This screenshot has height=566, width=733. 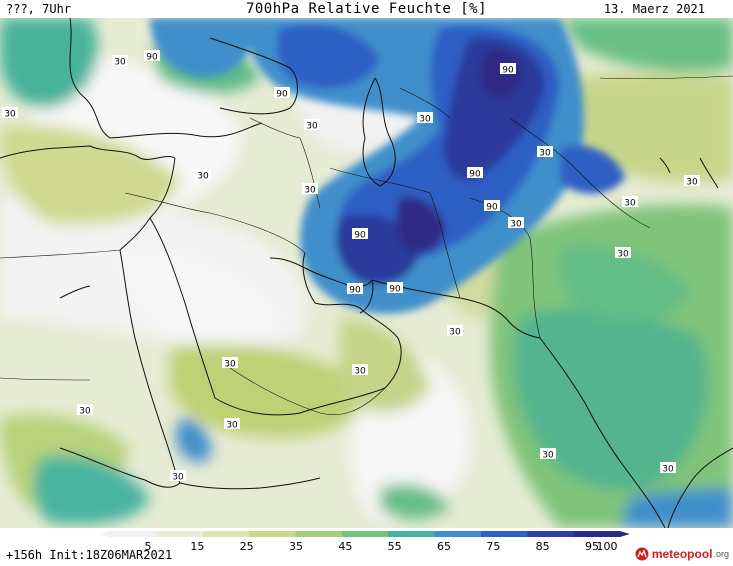 What do you see at coordinates (345, 546) in the screenshot?
I see `colorbar-tick-label: 45` at bounding box center [345, 546].